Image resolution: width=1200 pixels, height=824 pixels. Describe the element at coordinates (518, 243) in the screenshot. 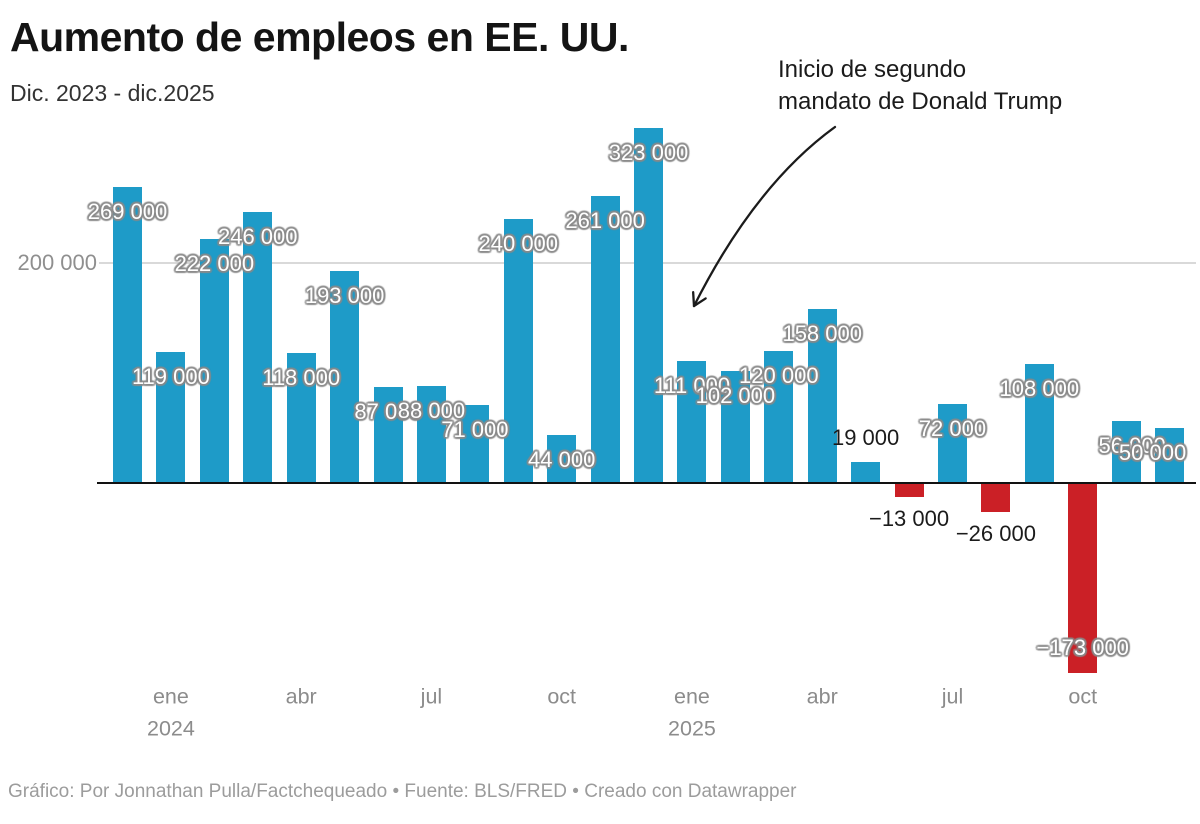

I see `bar-value-label-sep-2024: 240 000` at that location.